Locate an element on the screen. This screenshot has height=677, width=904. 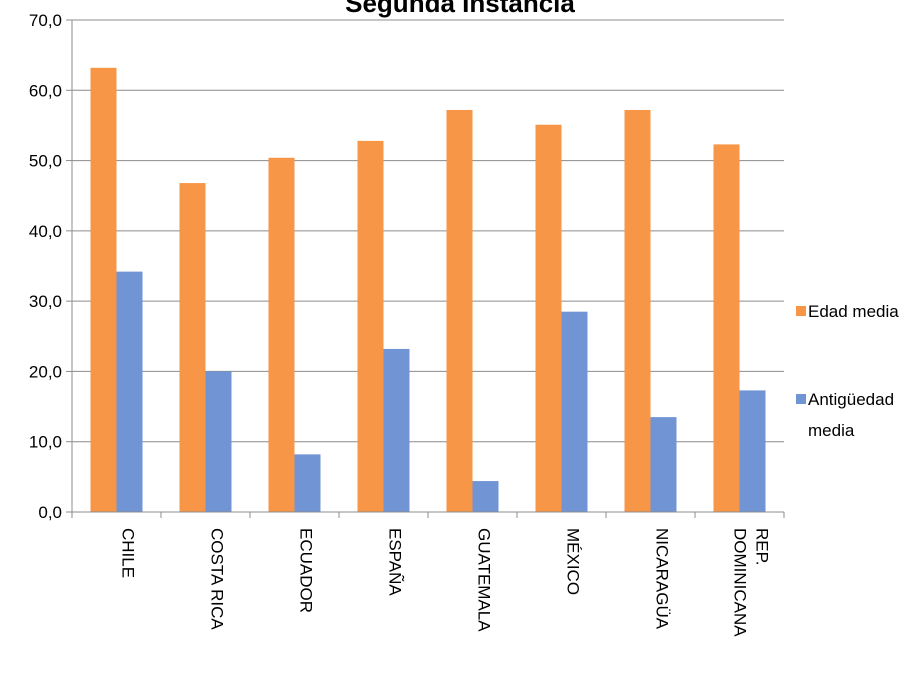
x-category-label: NICARAGÜA is located at coordinates (662, 579).